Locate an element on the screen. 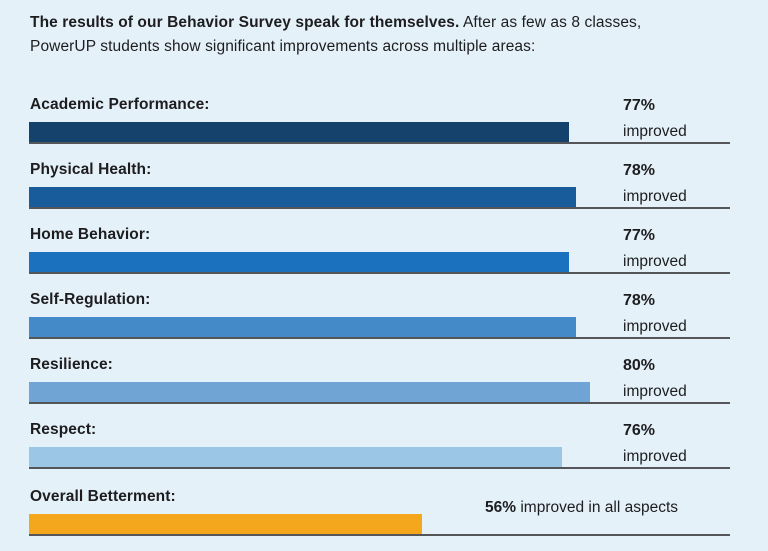  row-percent: 80% is located at coordinates (639, 365).